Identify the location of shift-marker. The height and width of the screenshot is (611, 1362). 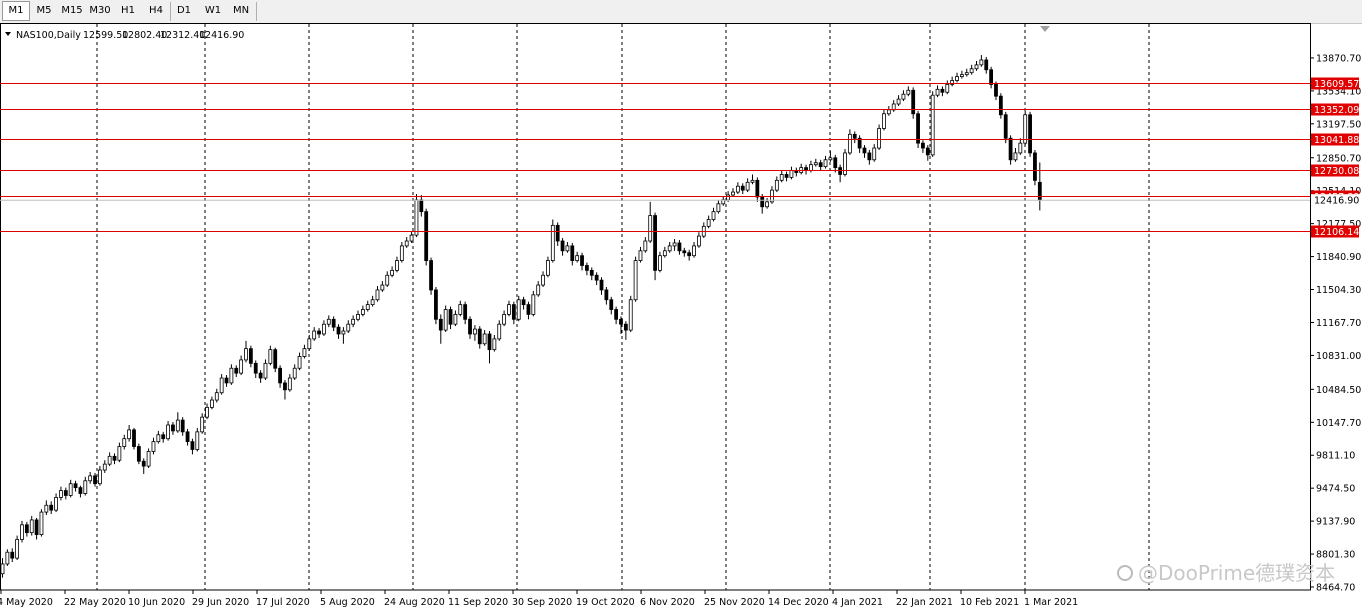
(1045, 29).